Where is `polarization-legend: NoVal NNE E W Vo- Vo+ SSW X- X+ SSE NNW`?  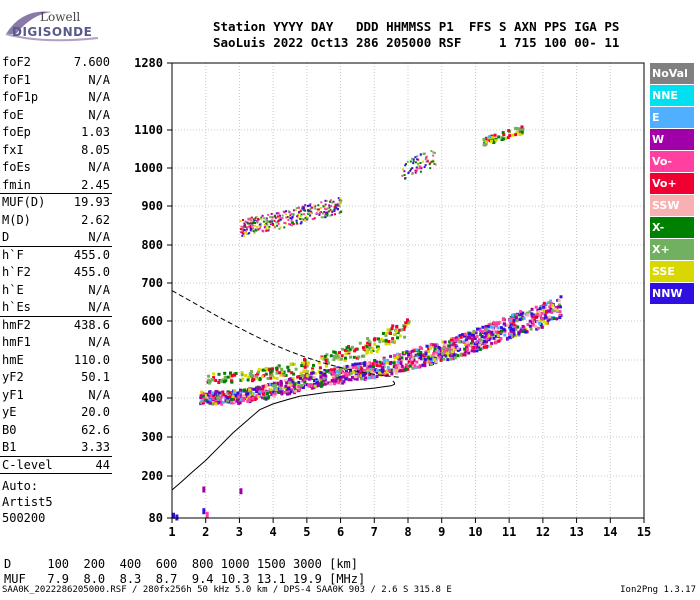 polarization-legend: NoVal NNE E W Vo- Vo+ SSW X- X+ SSE NNW is located at coordinates (672, 184).